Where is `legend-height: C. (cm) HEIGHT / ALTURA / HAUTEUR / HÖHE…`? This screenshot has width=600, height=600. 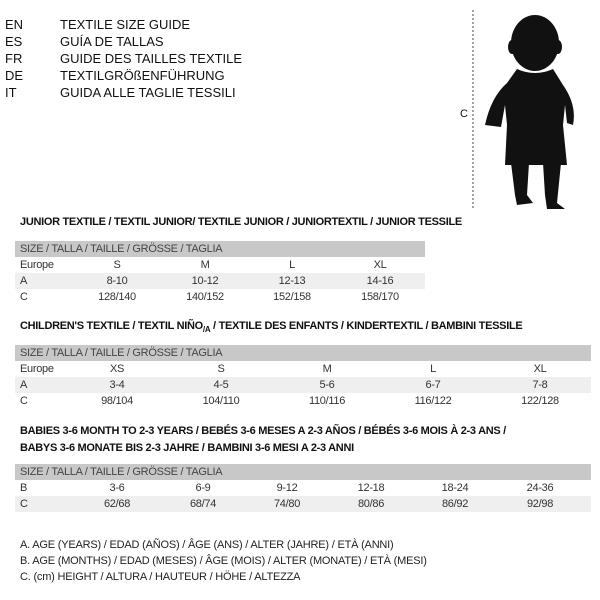
legend-height: C. (cm) HEIGHT / ALTURA / HAUTEUR / HÖHE… is located at coordinates (160, 577).